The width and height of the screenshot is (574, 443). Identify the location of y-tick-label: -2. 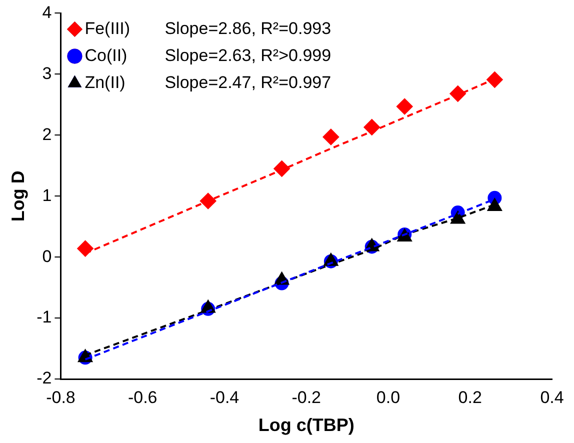
(44, 378).